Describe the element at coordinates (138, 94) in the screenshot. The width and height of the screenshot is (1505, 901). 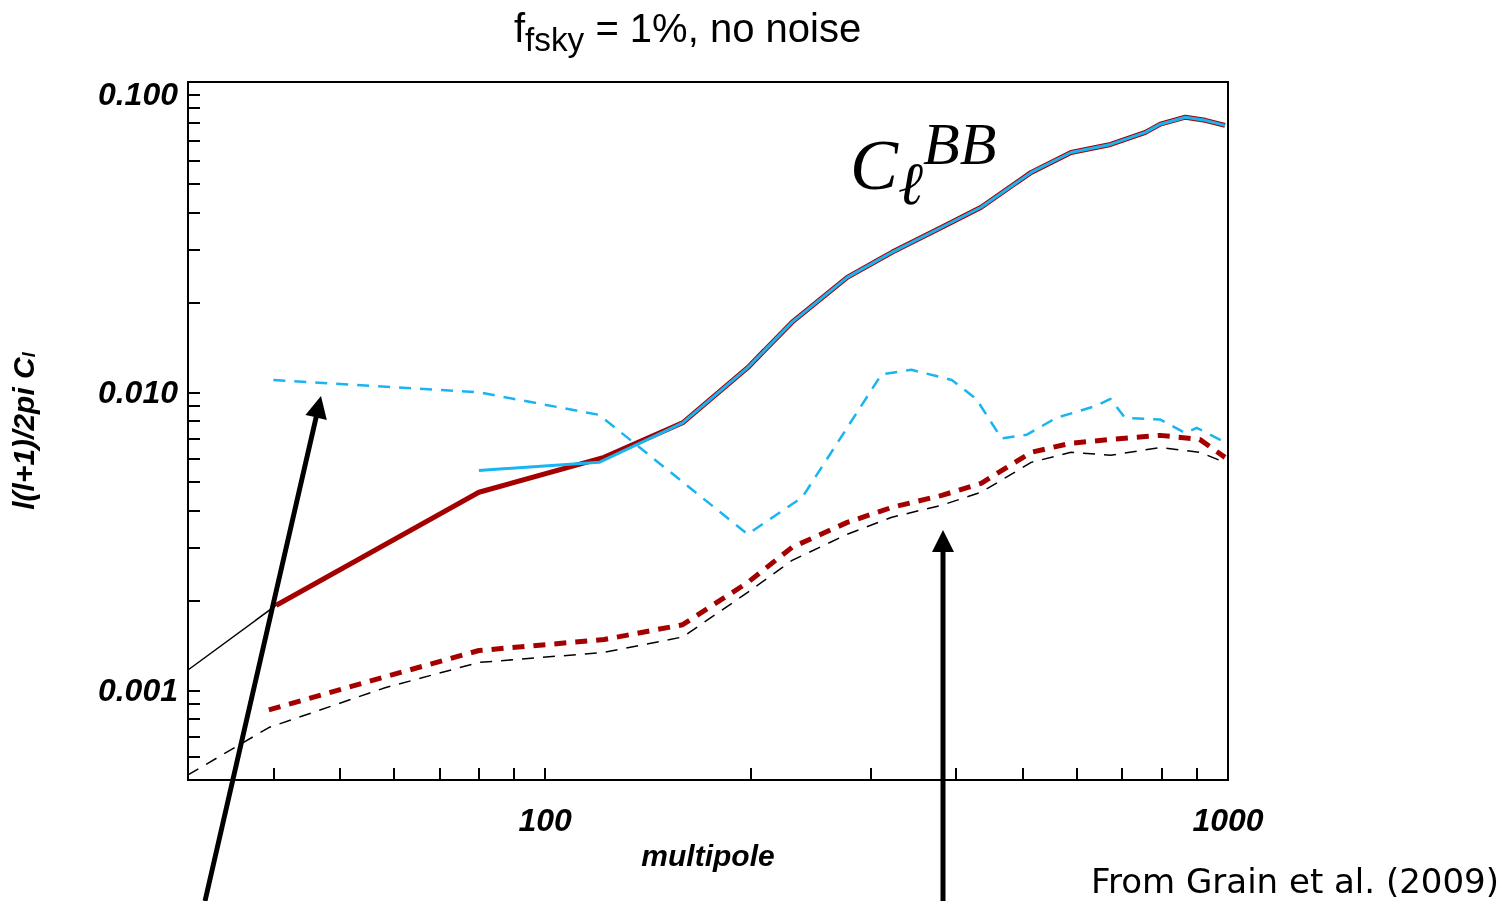
I see `y-tick-label: 0.100` at that location.